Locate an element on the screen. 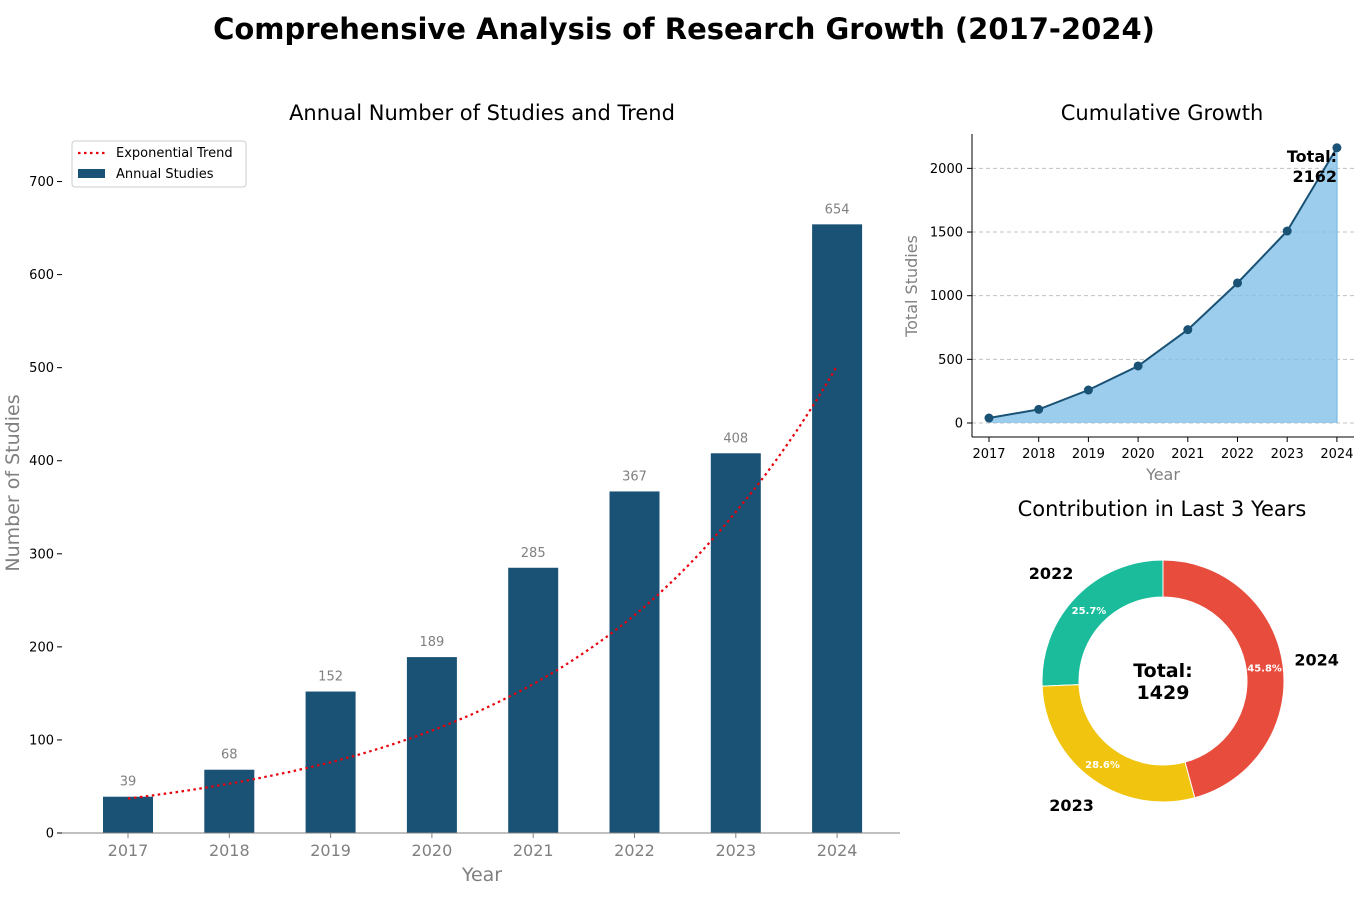  cumulative-y-tick-label-0: 0 is located at coordinates (959, 423).